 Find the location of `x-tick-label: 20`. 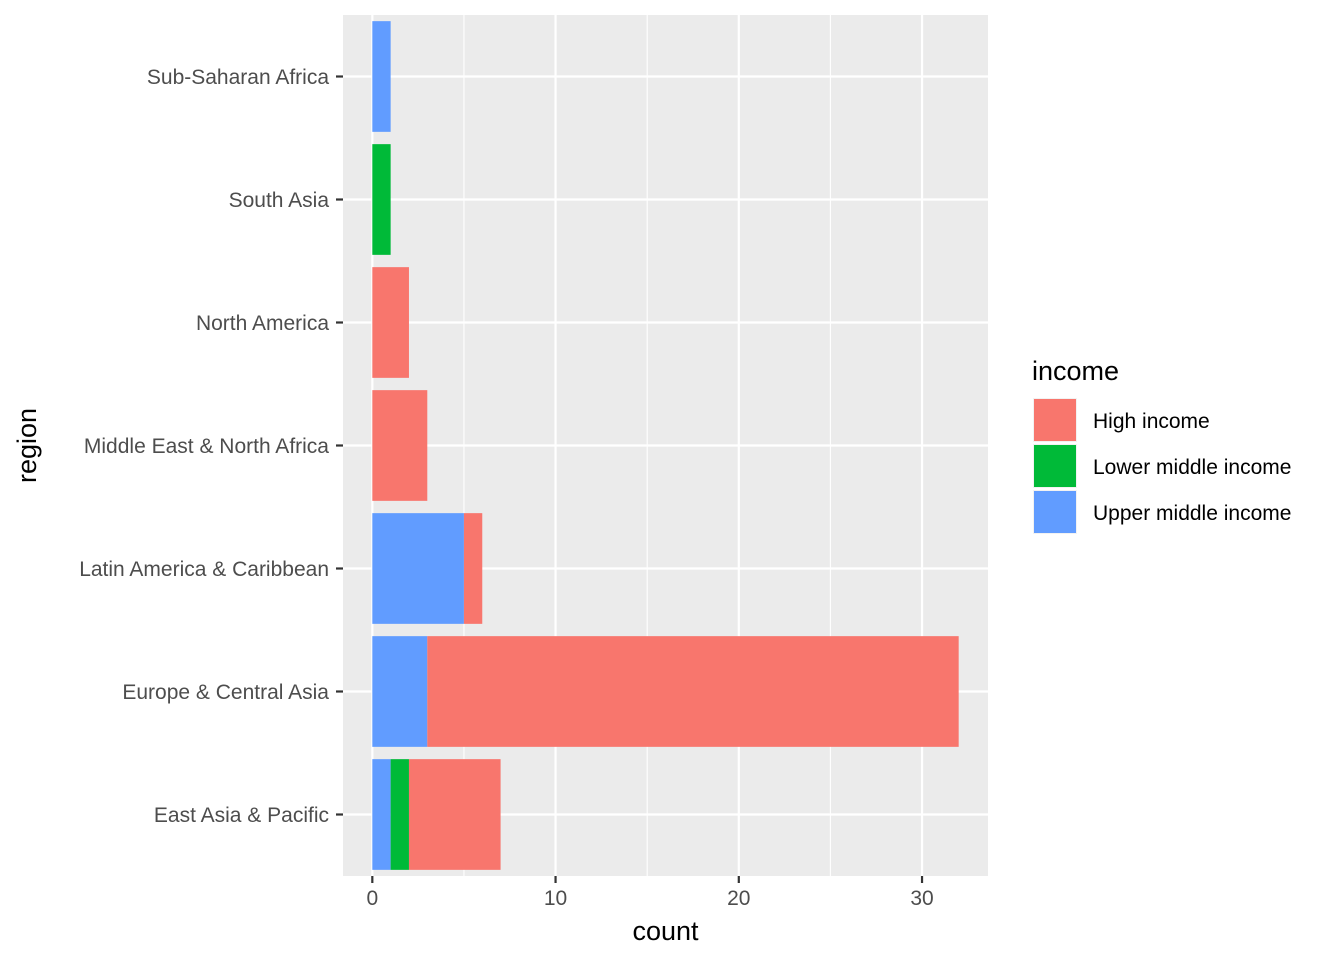

x-tick-label: 20 is located at coordinates (738, 898).